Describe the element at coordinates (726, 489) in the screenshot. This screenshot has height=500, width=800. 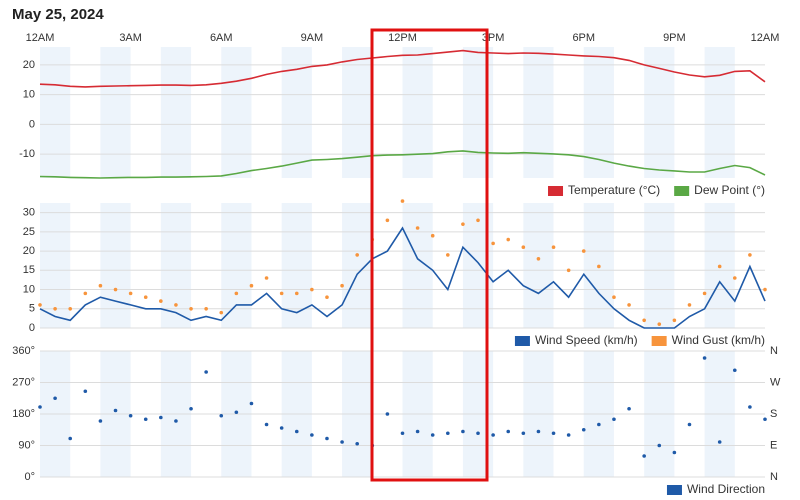
I see `legend-label: Wind Direction` at that location.